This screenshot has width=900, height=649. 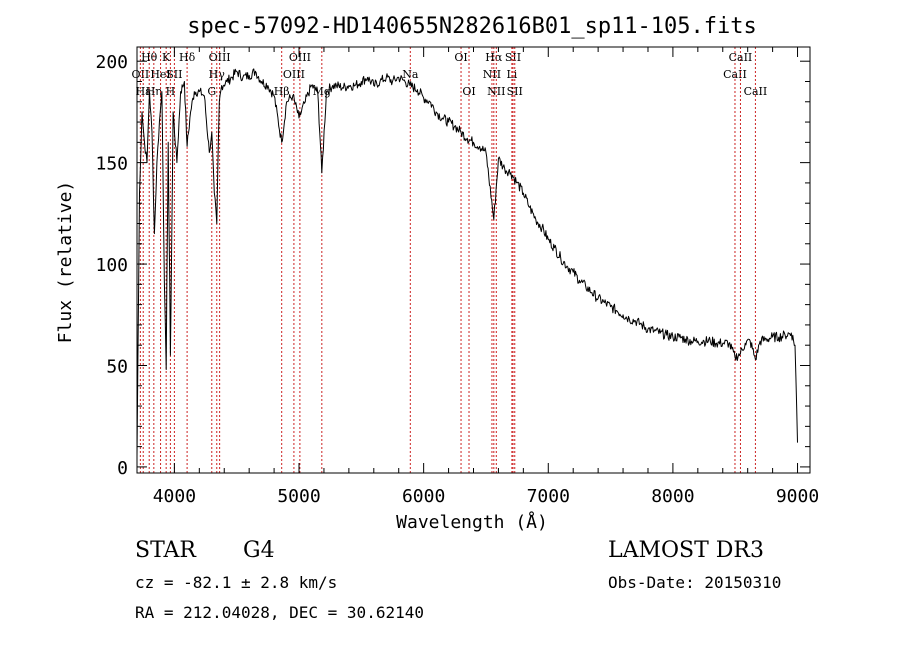 I want to click on coordinates: RA = 212.04028, DEC = 30.62140, so click(x=279, y=612).